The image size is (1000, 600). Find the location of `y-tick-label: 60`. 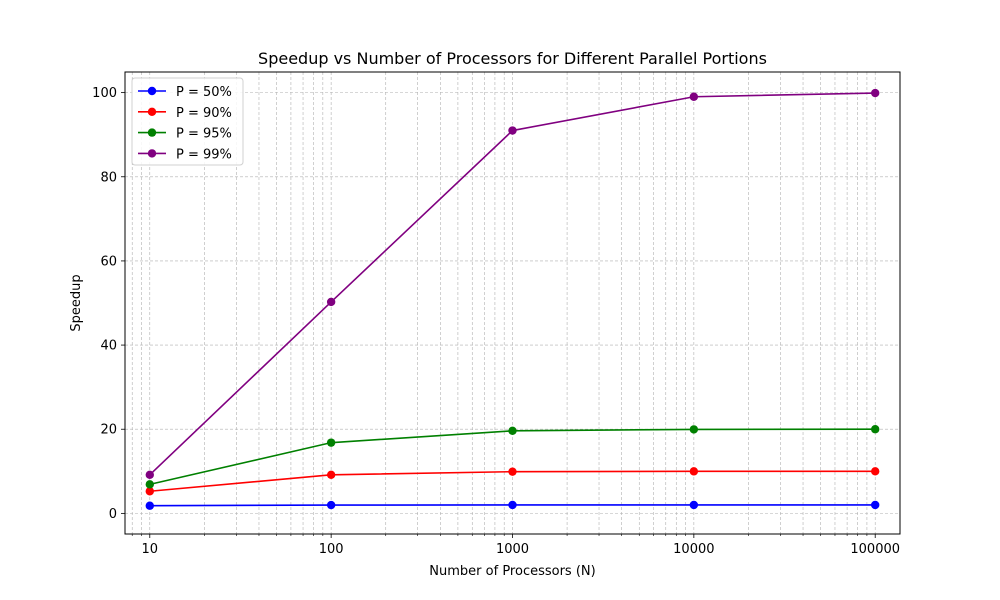

y-tick-label: 60 is located at coordinates (108, 261).